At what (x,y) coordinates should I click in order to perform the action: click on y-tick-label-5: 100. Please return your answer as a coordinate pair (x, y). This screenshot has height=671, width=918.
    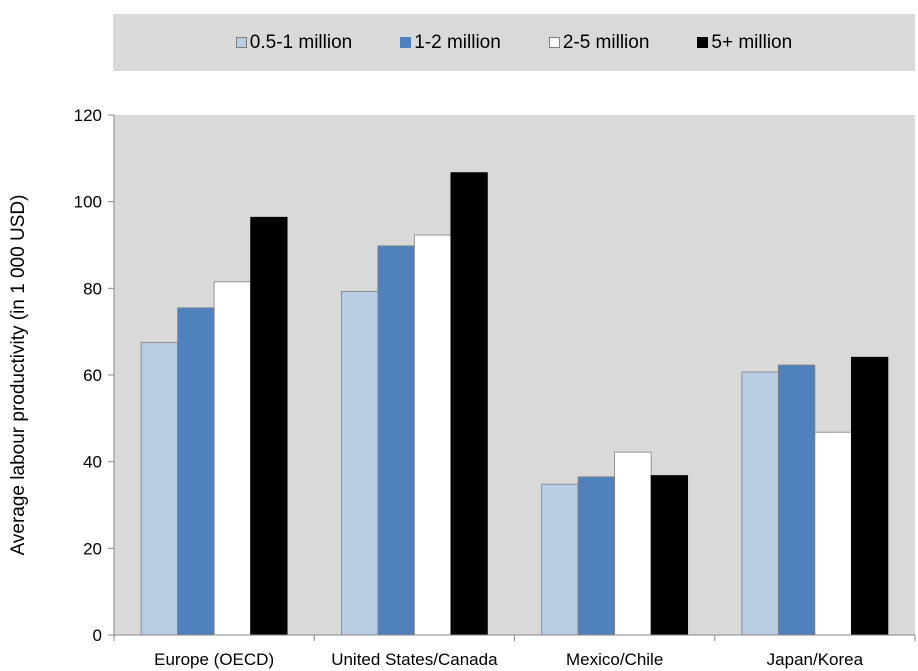
    Looking at the image, I should click on (88, 202).